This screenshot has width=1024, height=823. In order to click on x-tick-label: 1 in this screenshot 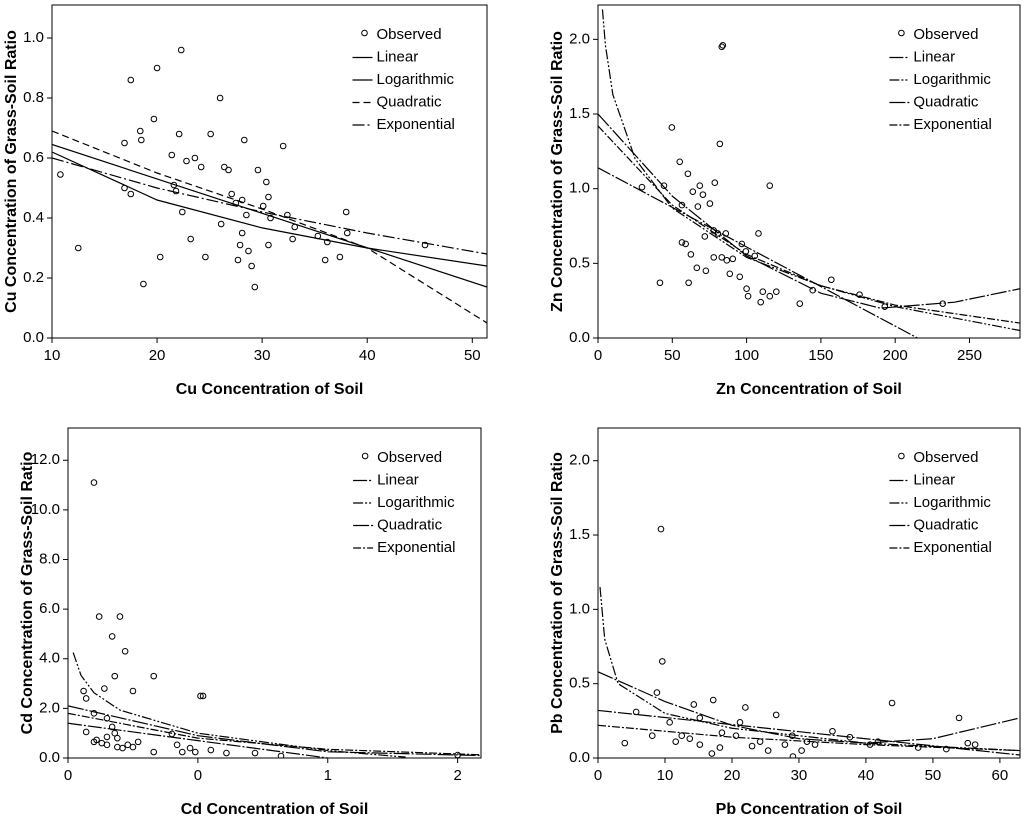, I will do `click(328, 775)`.